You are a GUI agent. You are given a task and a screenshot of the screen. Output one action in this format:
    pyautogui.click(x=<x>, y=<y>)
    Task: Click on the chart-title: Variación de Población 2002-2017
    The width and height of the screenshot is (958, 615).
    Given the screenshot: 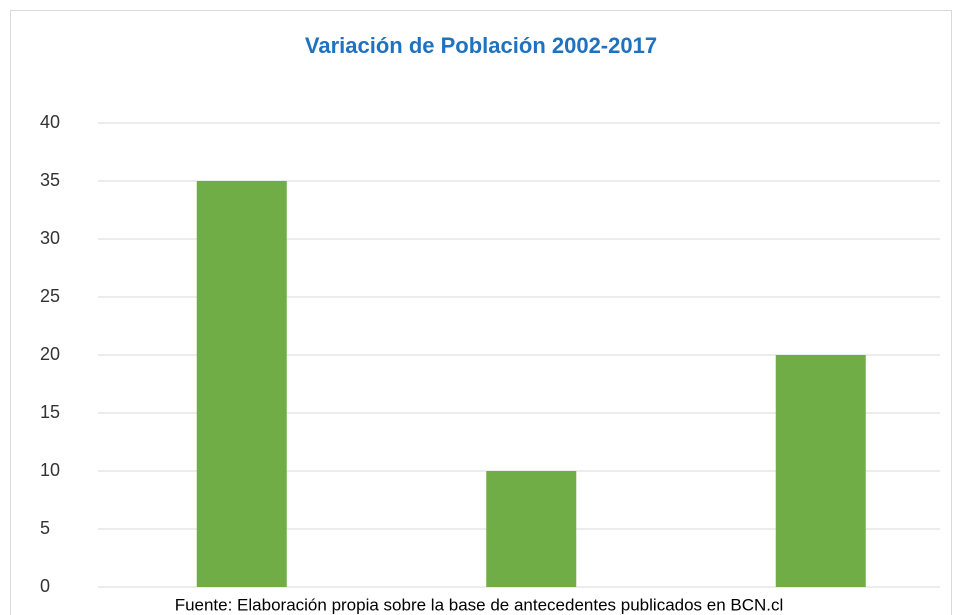 What is the action you would take?
    pyautogui.click(x=481, y=45)
    